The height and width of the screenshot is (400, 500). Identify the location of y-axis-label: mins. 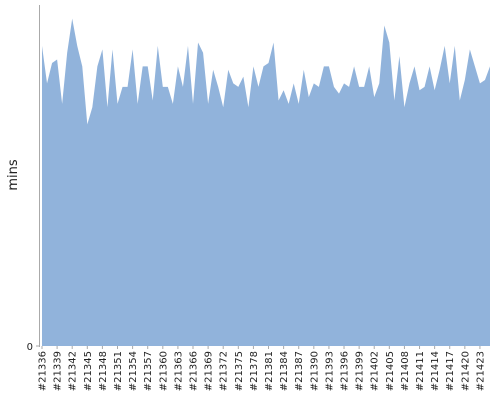
(13, 175).